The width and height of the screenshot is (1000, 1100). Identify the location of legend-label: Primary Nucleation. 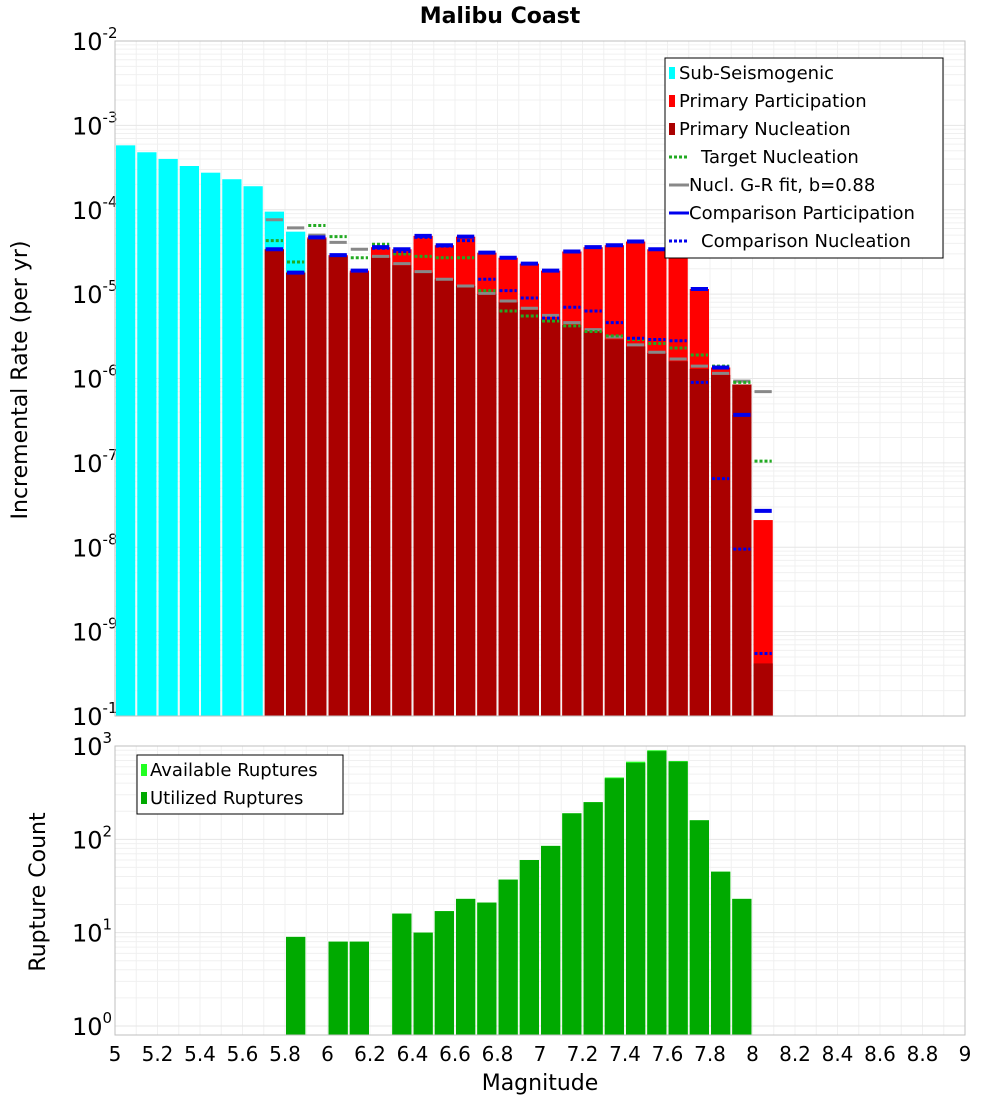
(765, 129).